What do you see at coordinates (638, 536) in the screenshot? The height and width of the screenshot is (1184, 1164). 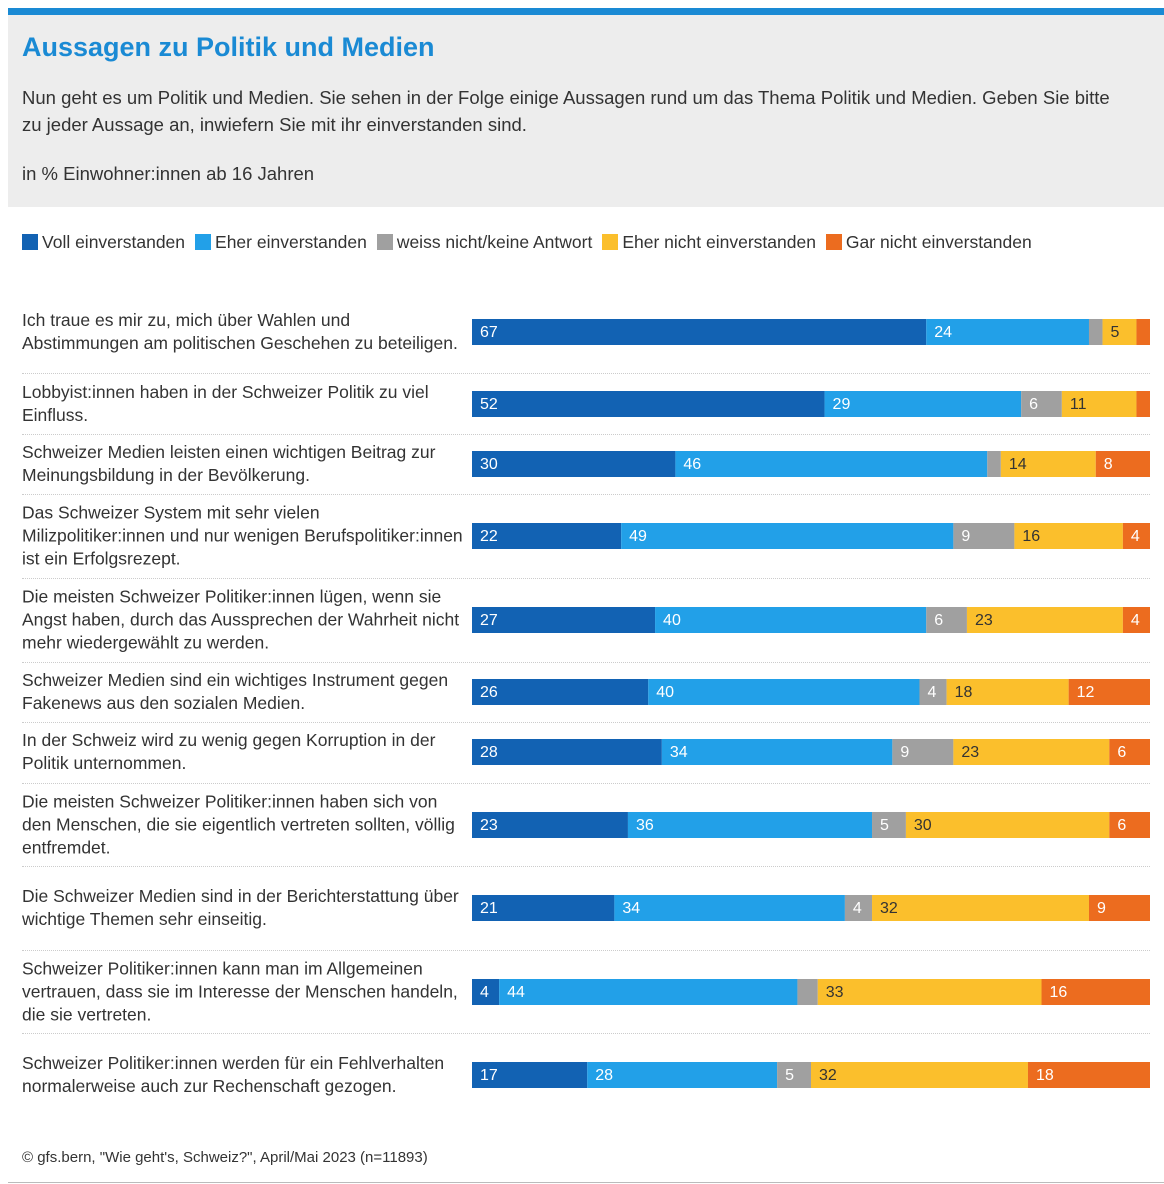 I see `data-label: 49` at bounding box center [638, 536].